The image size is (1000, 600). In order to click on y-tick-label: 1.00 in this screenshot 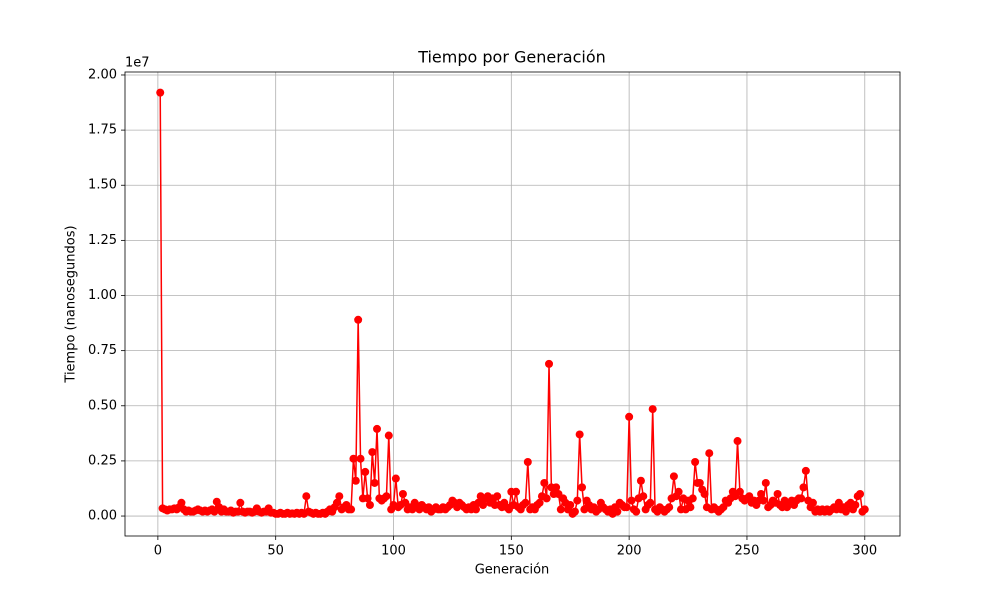, I will do `click(102, 295)`.